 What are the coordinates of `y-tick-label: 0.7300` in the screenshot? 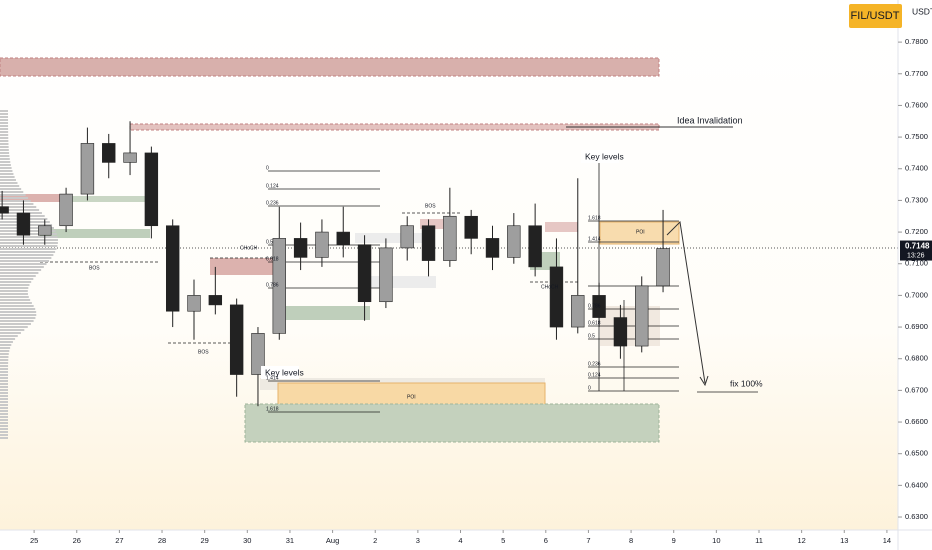 It's located at (916, 199).